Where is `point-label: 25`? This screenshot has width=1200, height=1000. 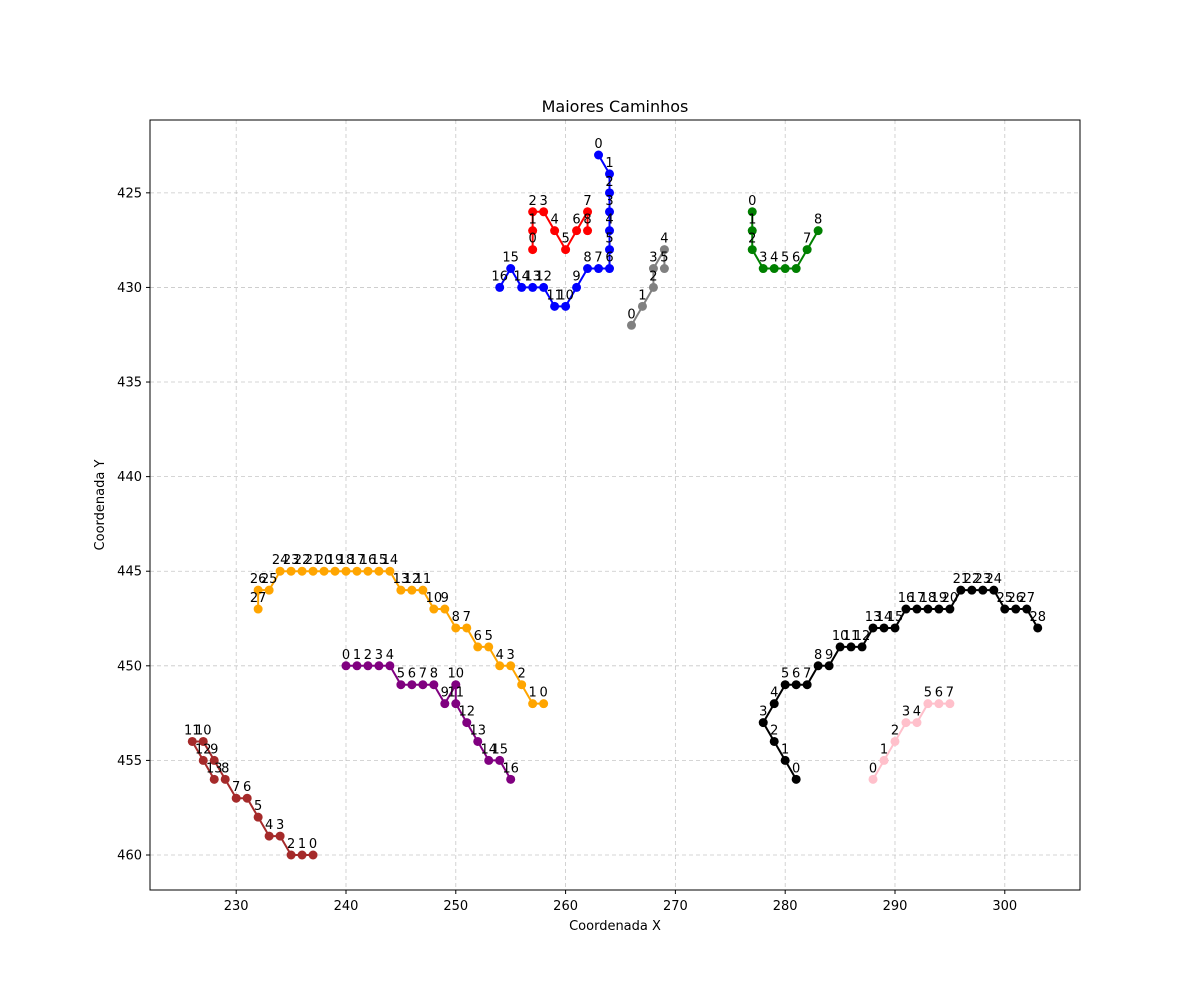
point-label: 25 is located at coordinates (269, 579).